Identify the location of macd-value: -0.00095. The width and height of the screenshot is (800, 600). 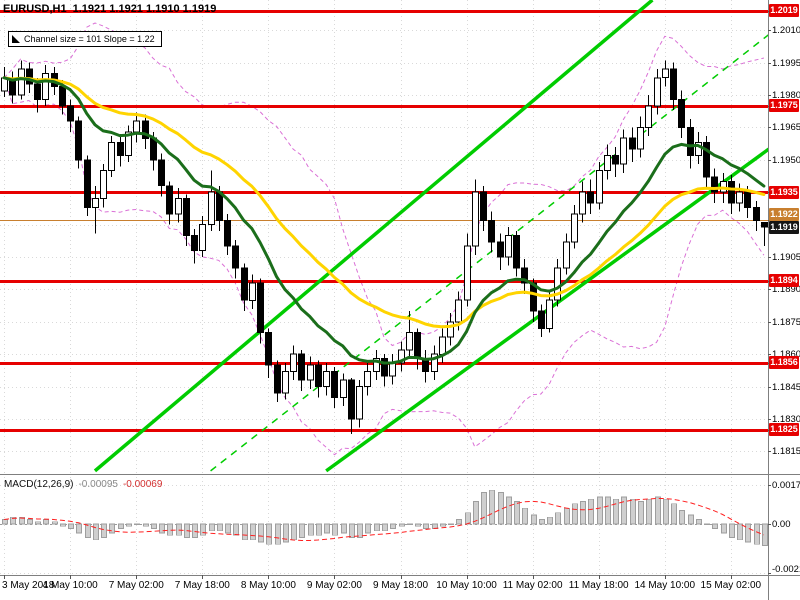
(98, 484).